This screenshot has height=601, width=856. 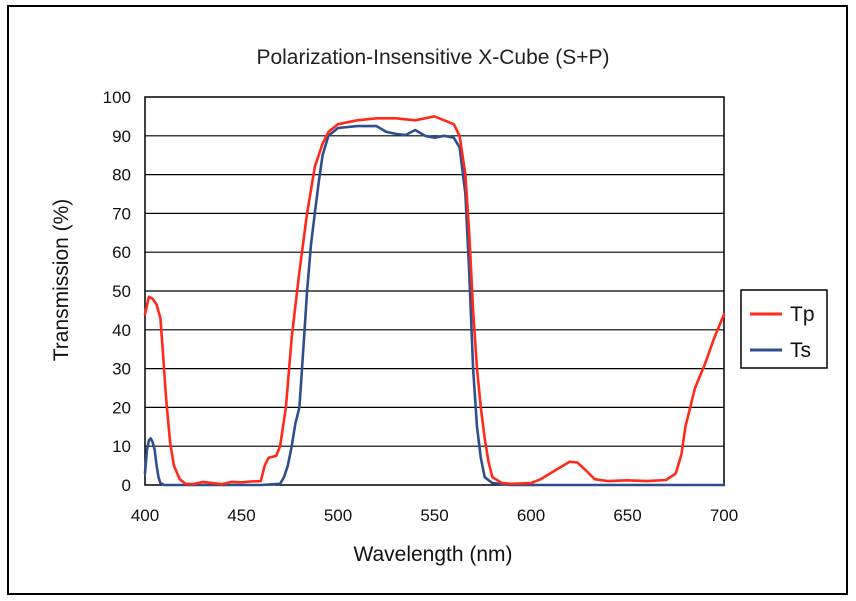 I want to click on y-tick-label: 10, so click(x=121, y=446).